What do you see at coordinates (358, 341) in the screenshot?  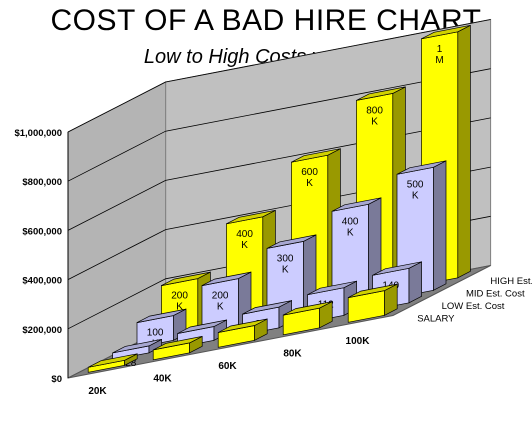 I see `x-tick-label: 100K` at bounding box center [358, 341].